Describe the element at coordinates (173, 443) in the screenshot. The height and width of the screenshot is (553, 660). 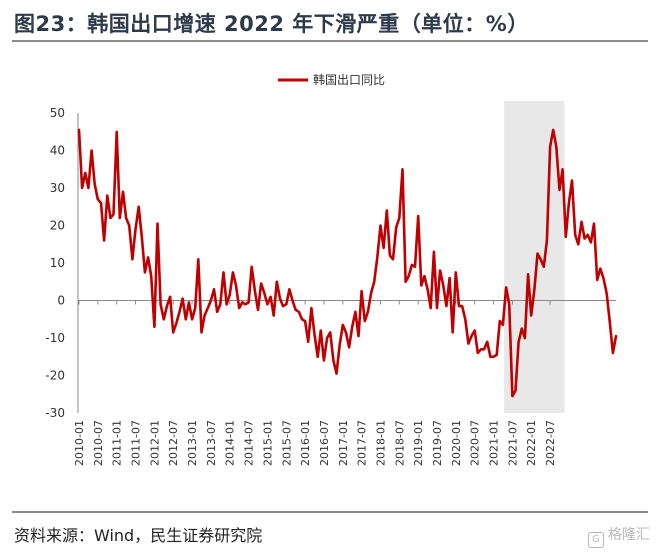
I see `x-tick-label: 2012-07` at that location.